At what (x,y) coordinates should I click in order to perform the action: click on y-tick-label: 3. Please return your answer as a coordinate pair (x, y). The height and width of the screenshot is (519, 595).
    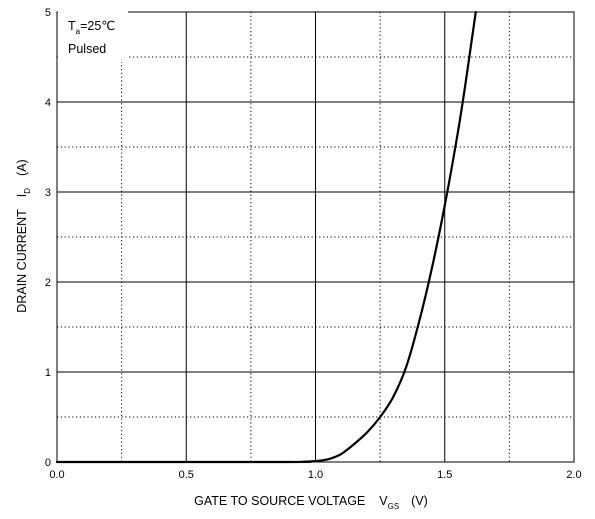
    Looking at the image, I should click on (48, 193).